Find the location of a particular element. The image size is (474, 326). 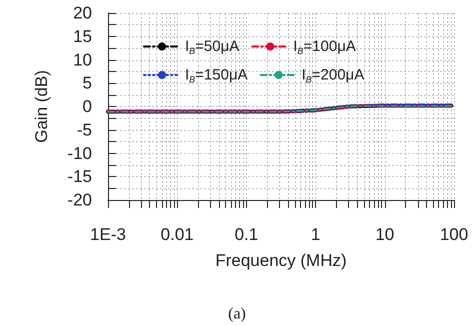

y-tick-label: -20 is located at coordinates (79, 200).